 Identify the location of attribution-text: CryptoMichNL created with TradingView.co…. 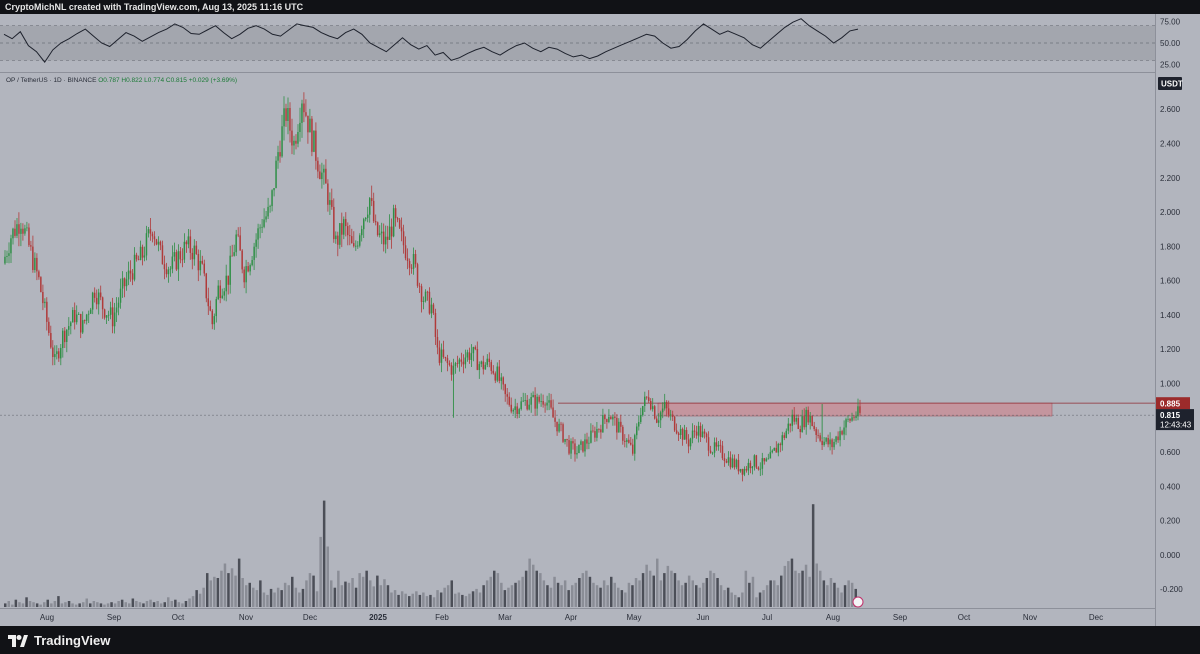
(154, 7).